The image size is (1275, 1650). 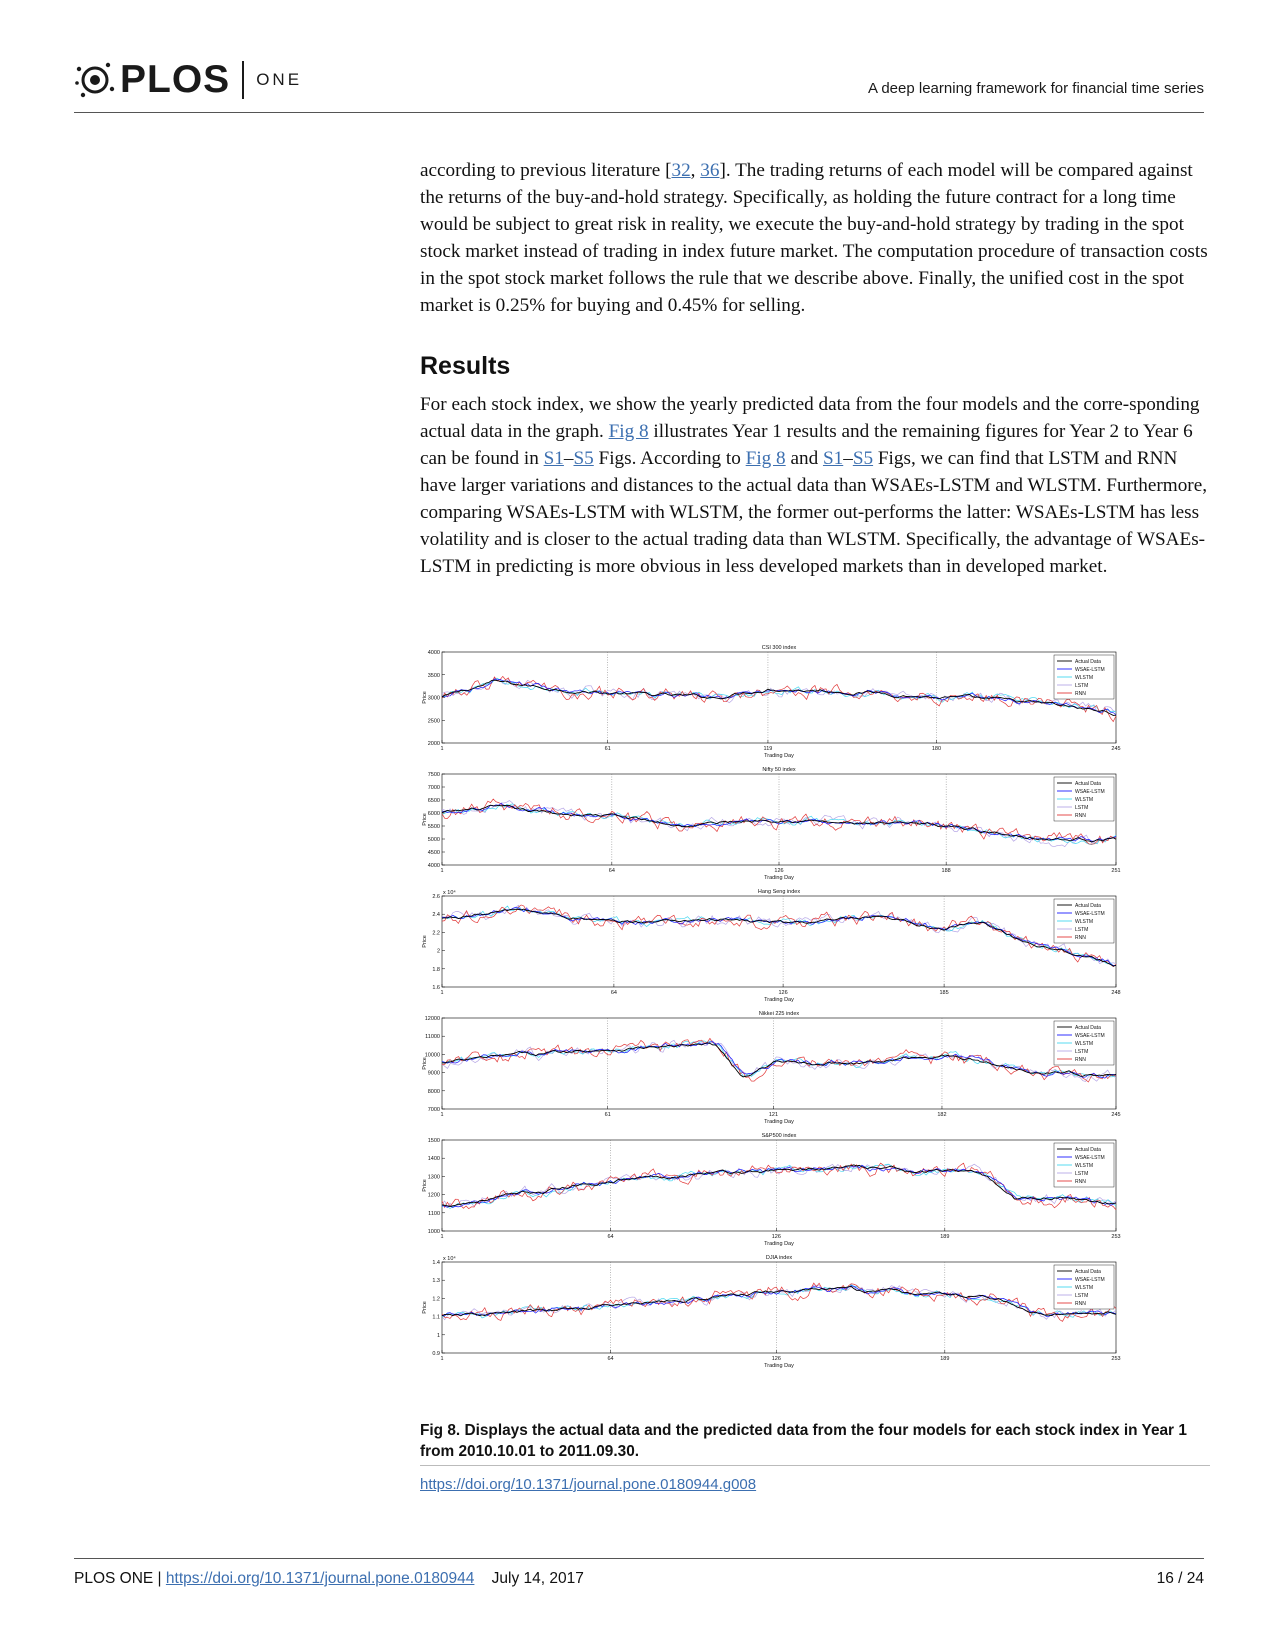 I want to click on x-tick-label: 188, so click(x=946, y=871).